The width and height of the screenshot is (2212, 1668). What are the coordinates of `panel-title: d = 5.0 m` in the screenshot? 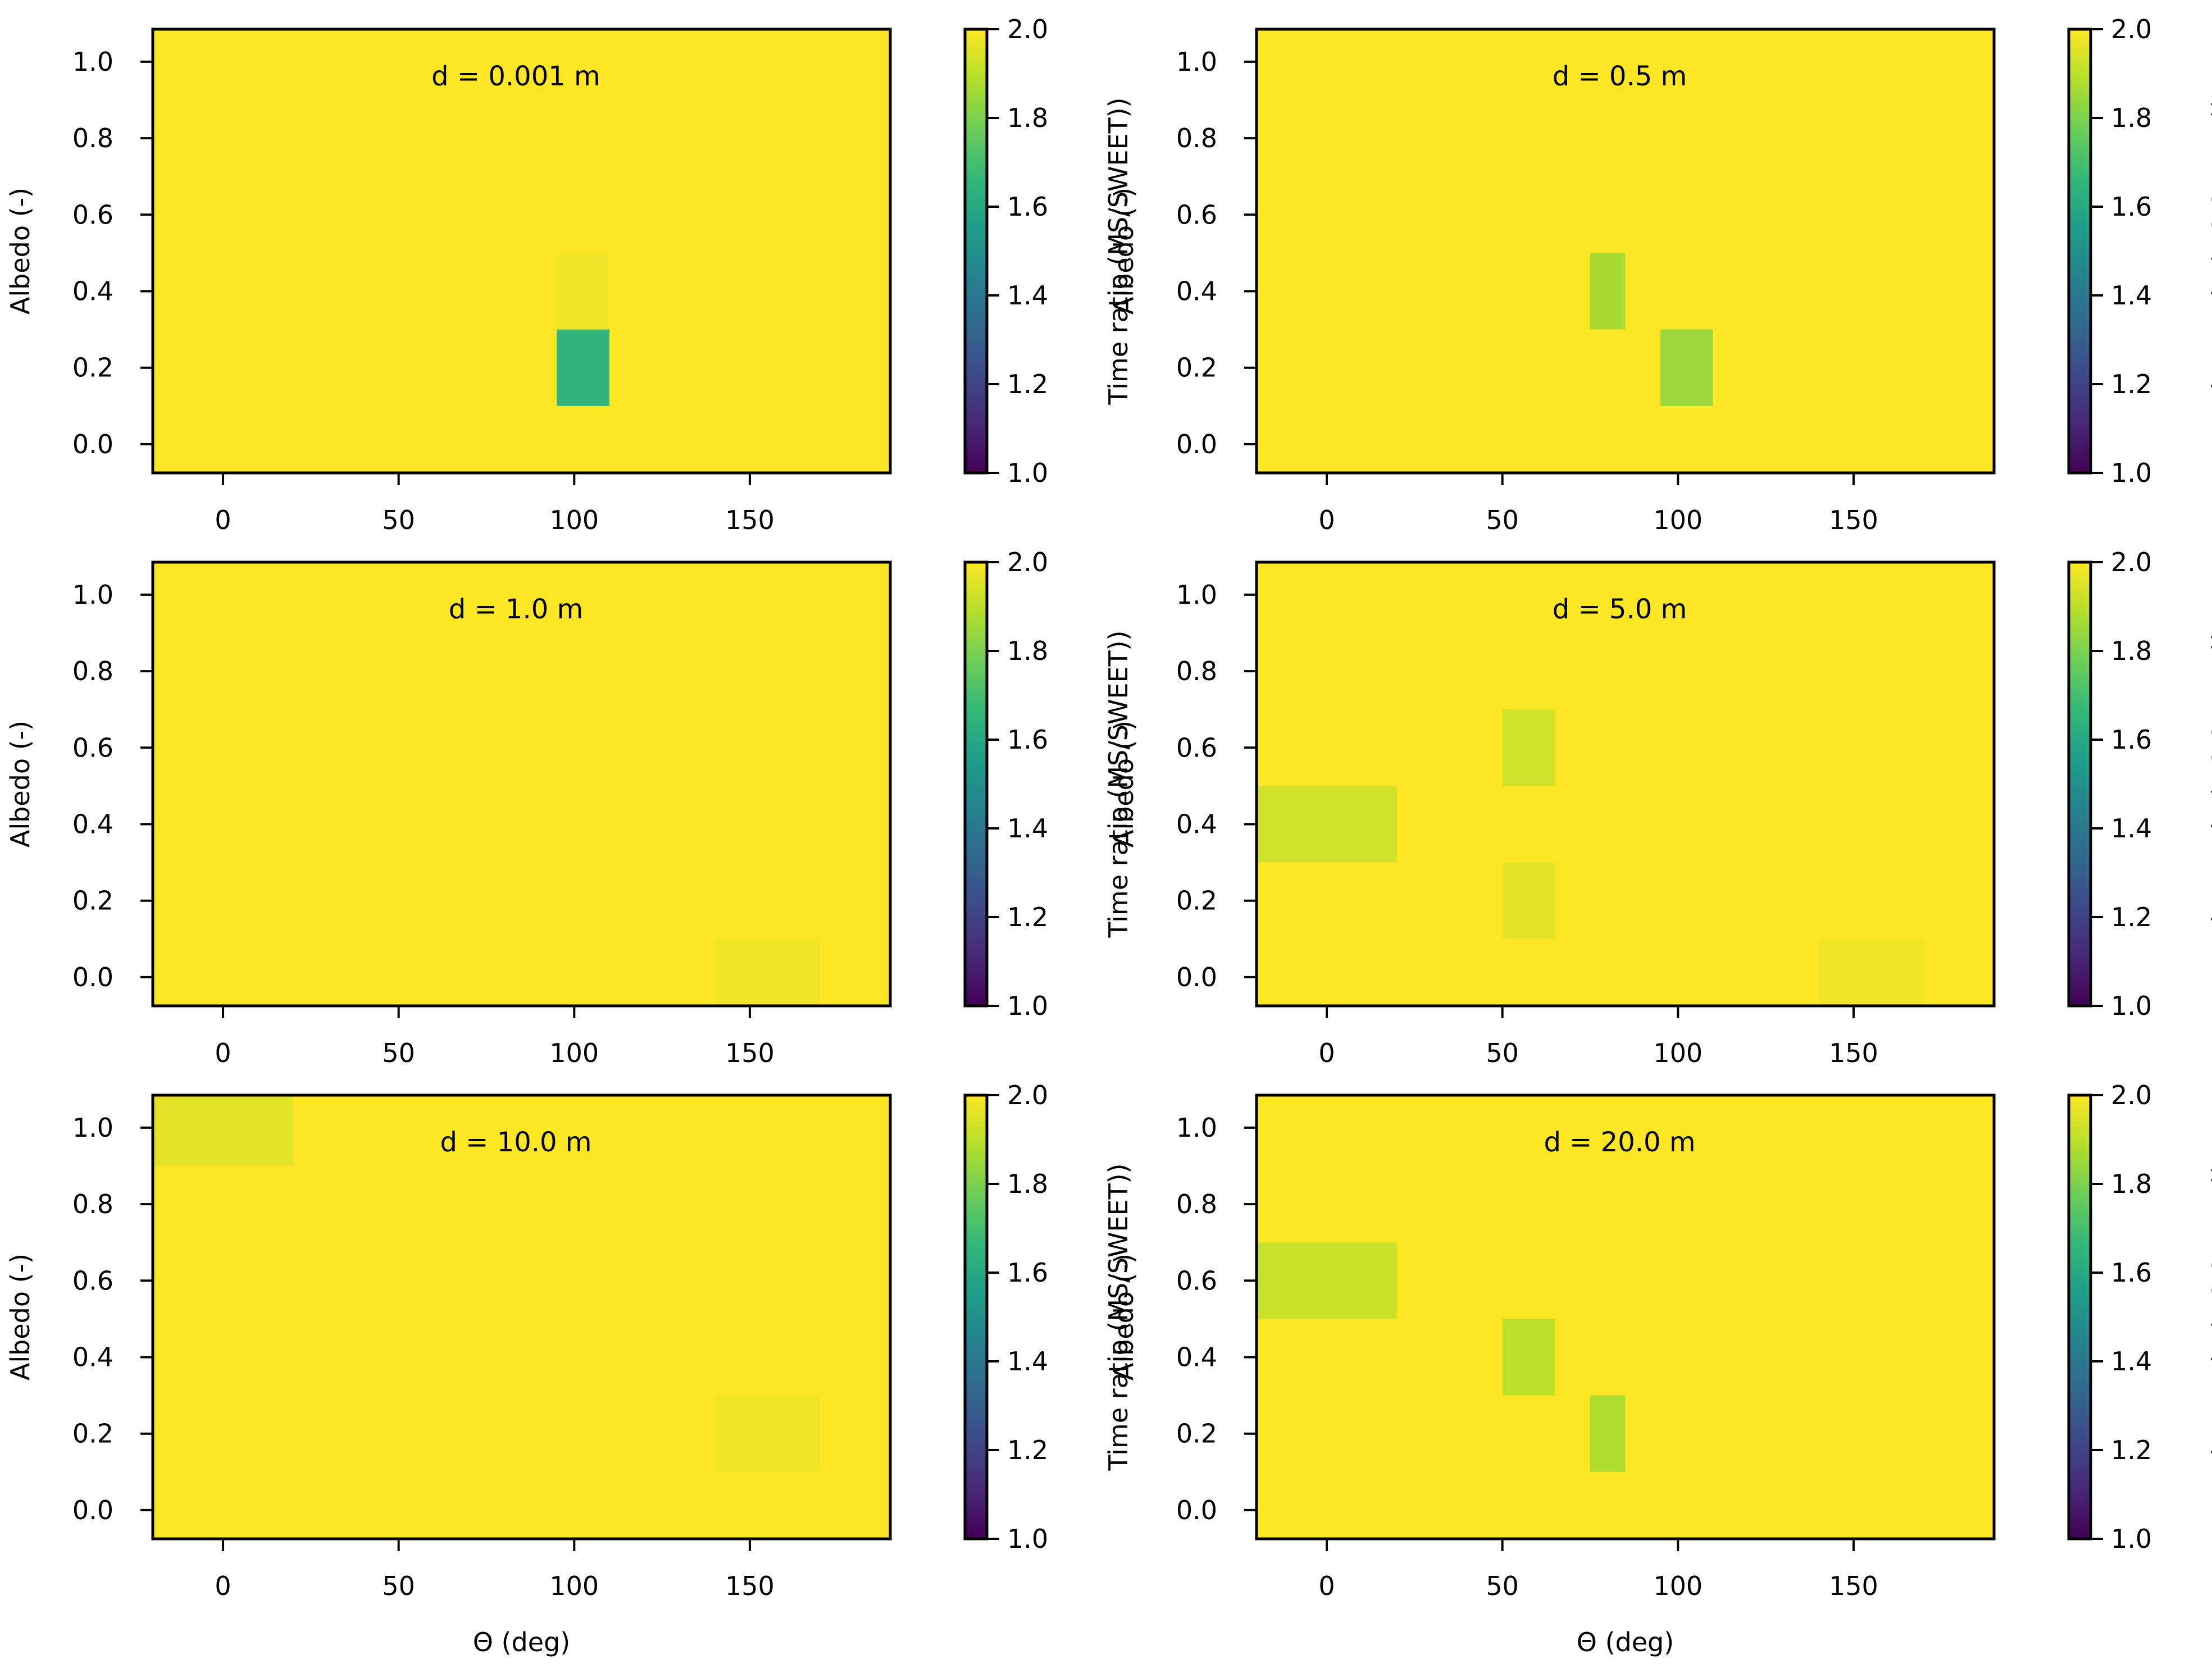 It's located at (1620, 609).